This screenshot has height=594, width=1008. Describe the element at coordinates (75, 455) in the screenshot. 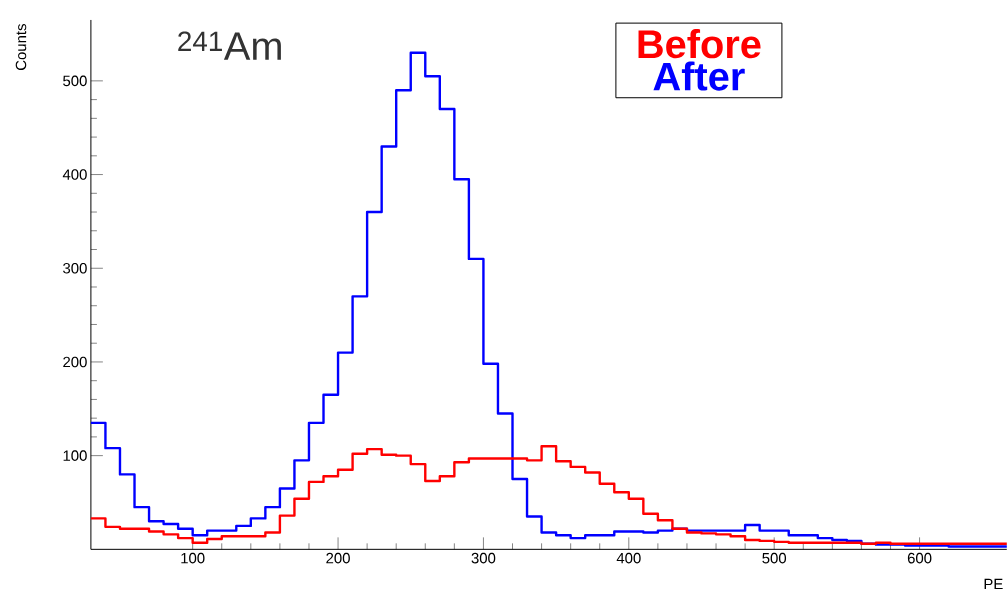

I see `y-tick-label: 100` at that location.